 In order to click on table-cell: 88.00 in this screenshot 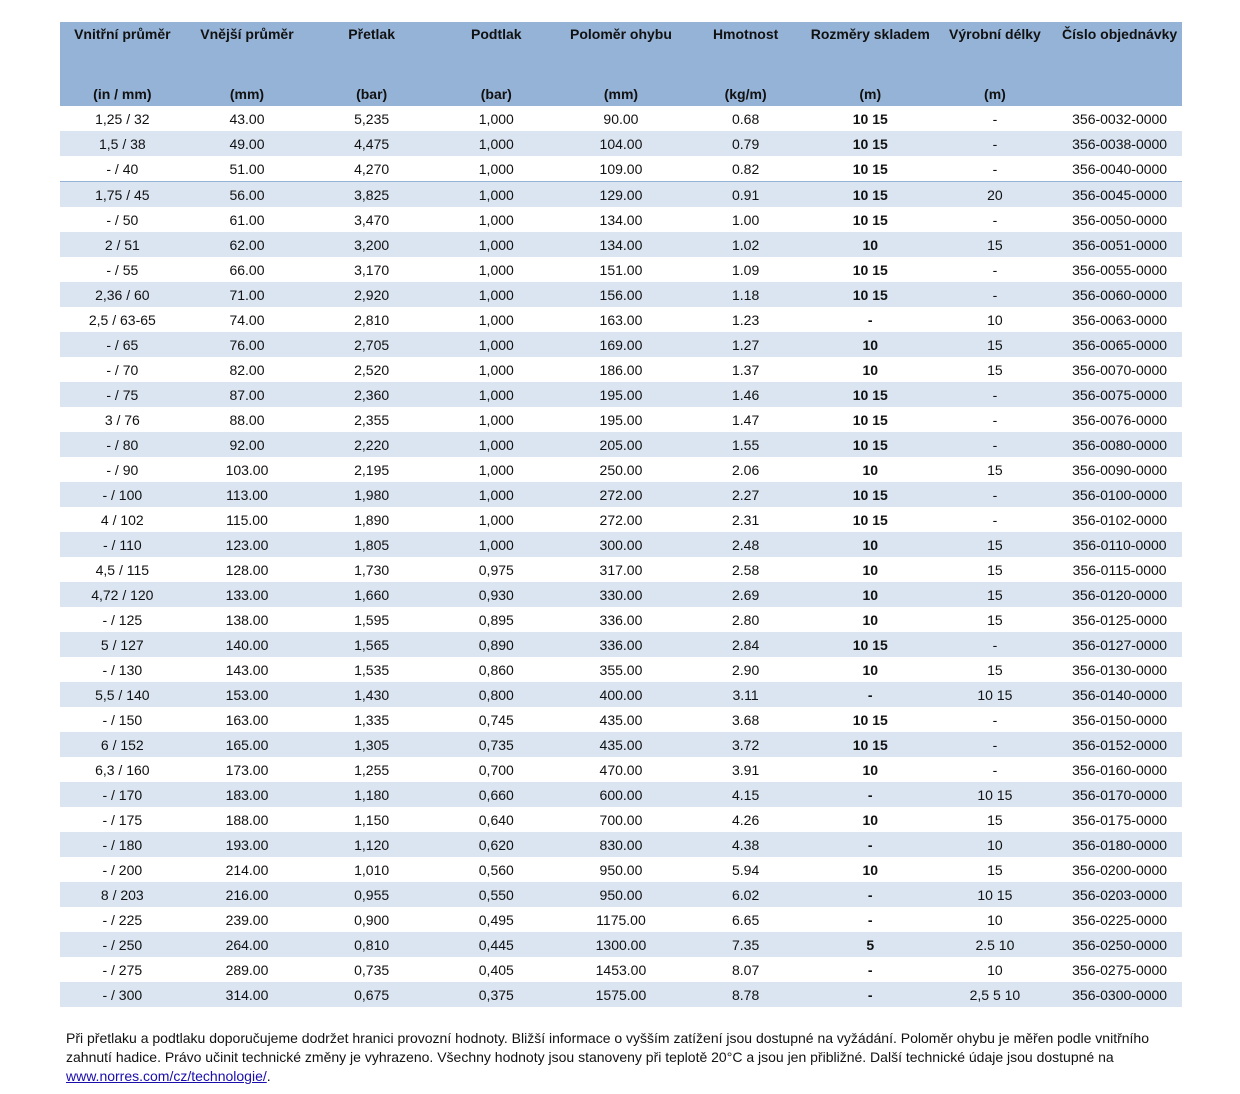, I will do `click(247, 419)`.